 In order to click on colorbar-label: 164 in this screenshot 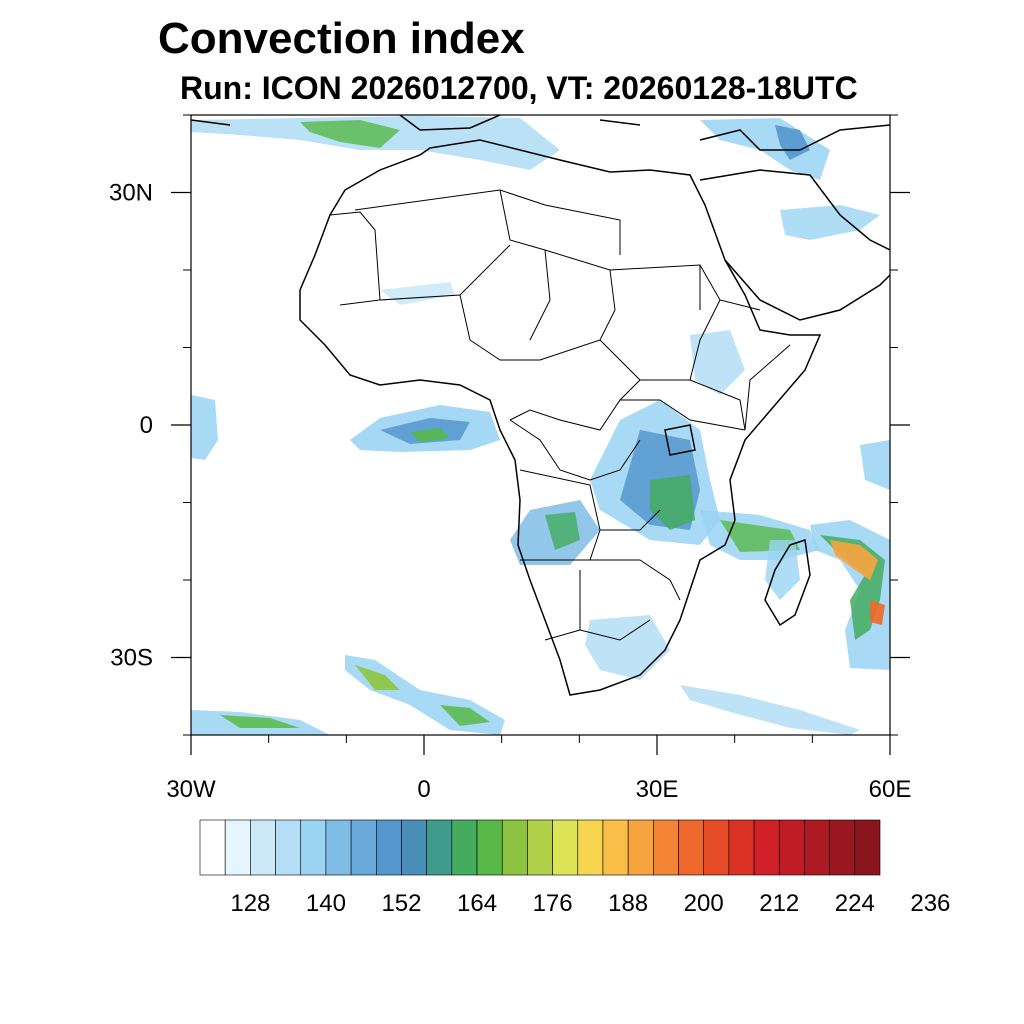, I will do `click(477, 903)`.